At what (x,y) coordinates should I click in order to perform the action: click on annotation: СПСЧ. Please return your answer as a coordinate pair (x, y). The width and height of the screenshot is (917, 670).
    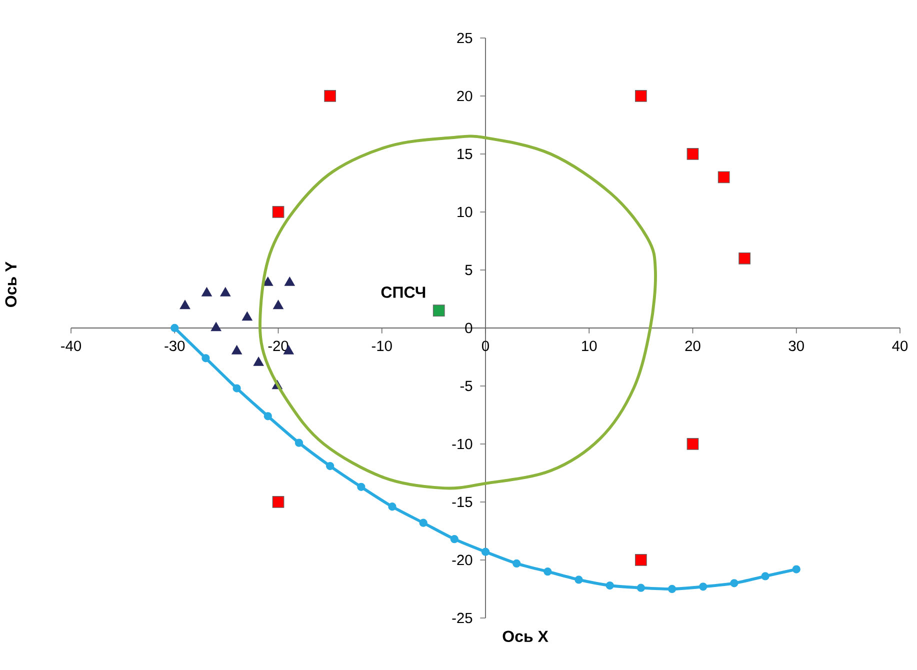
    Looking at the image, I should click on (403, 292).